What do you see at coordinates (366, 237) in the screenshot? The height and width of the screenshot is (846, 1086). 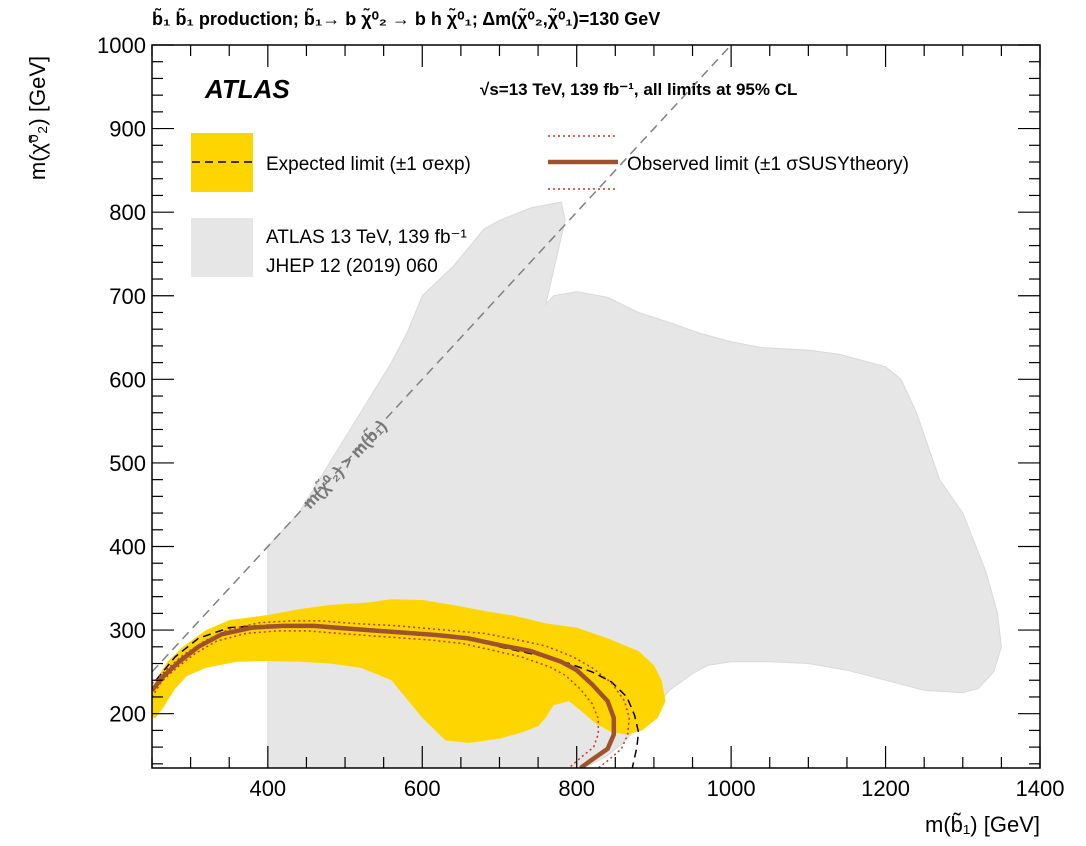 I see `legend-previous-label-1: ATLAS 13 TeV, 139 fb⁻¹` at bounding box center [366, 237].